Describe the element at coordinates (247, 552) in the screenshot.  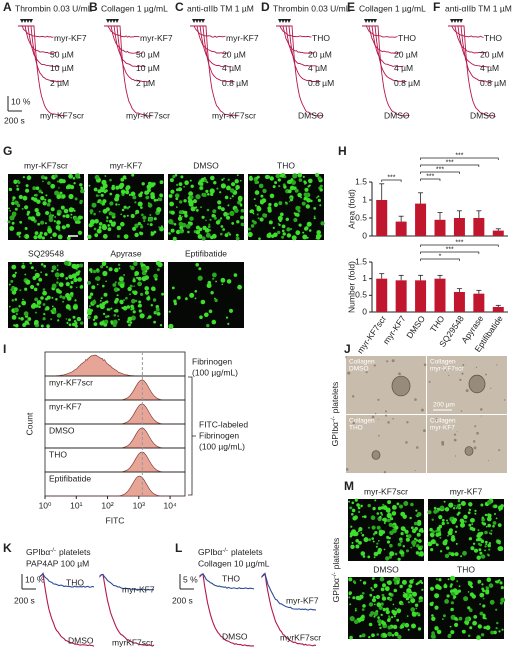
I see `rest: platelets` at that location.